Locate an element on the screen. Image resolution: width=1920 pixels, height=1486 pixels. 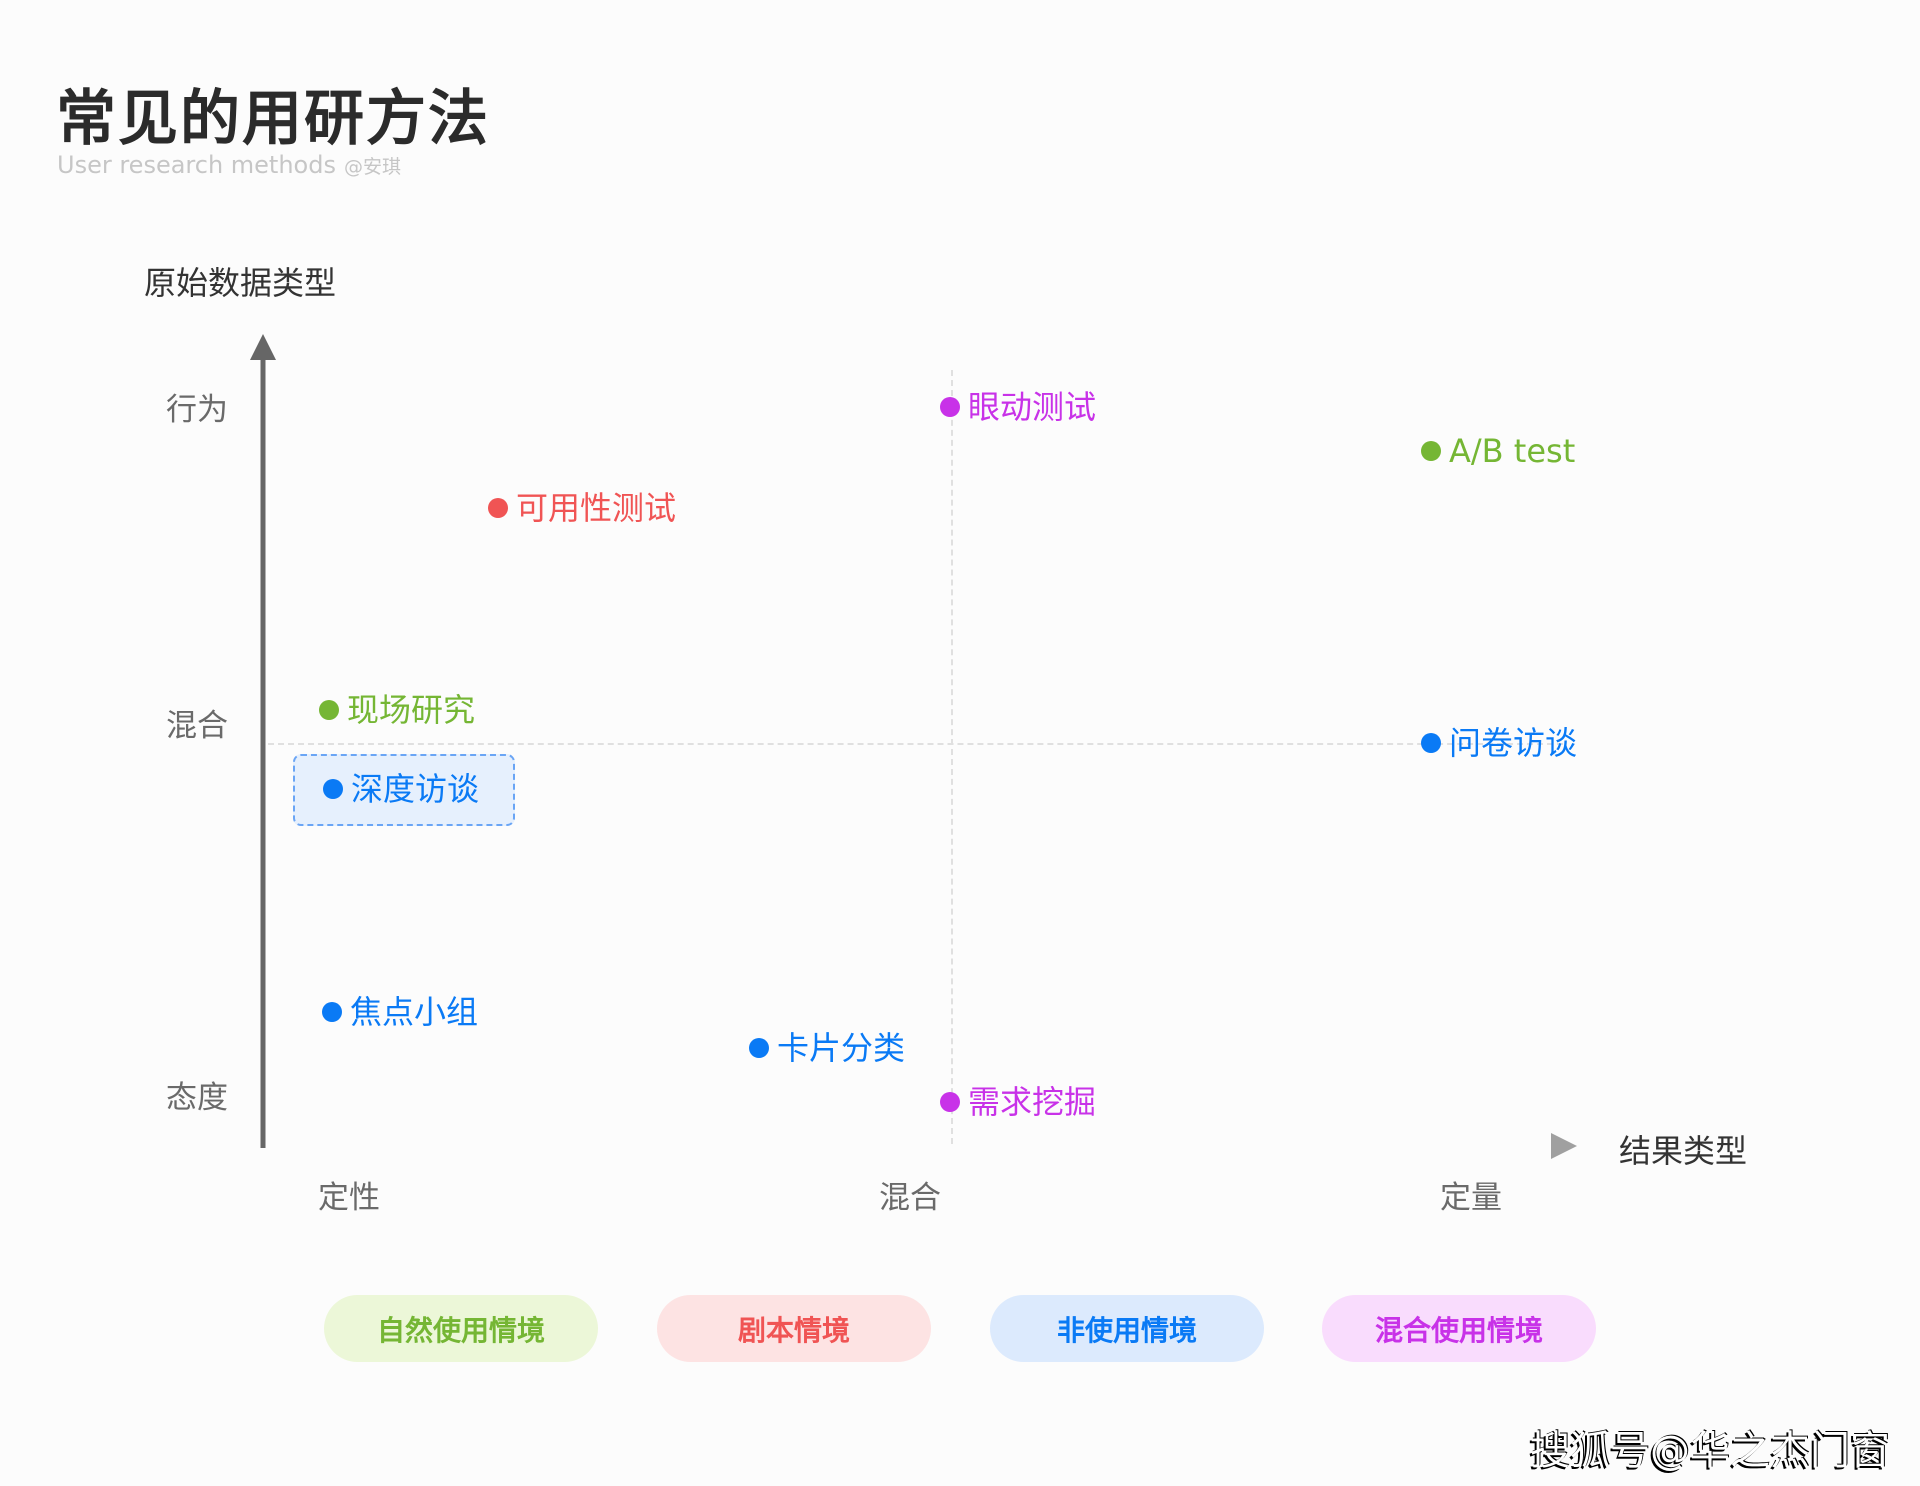
point-focus-group: 焦点小组 is located at coordinates (400, 1012).